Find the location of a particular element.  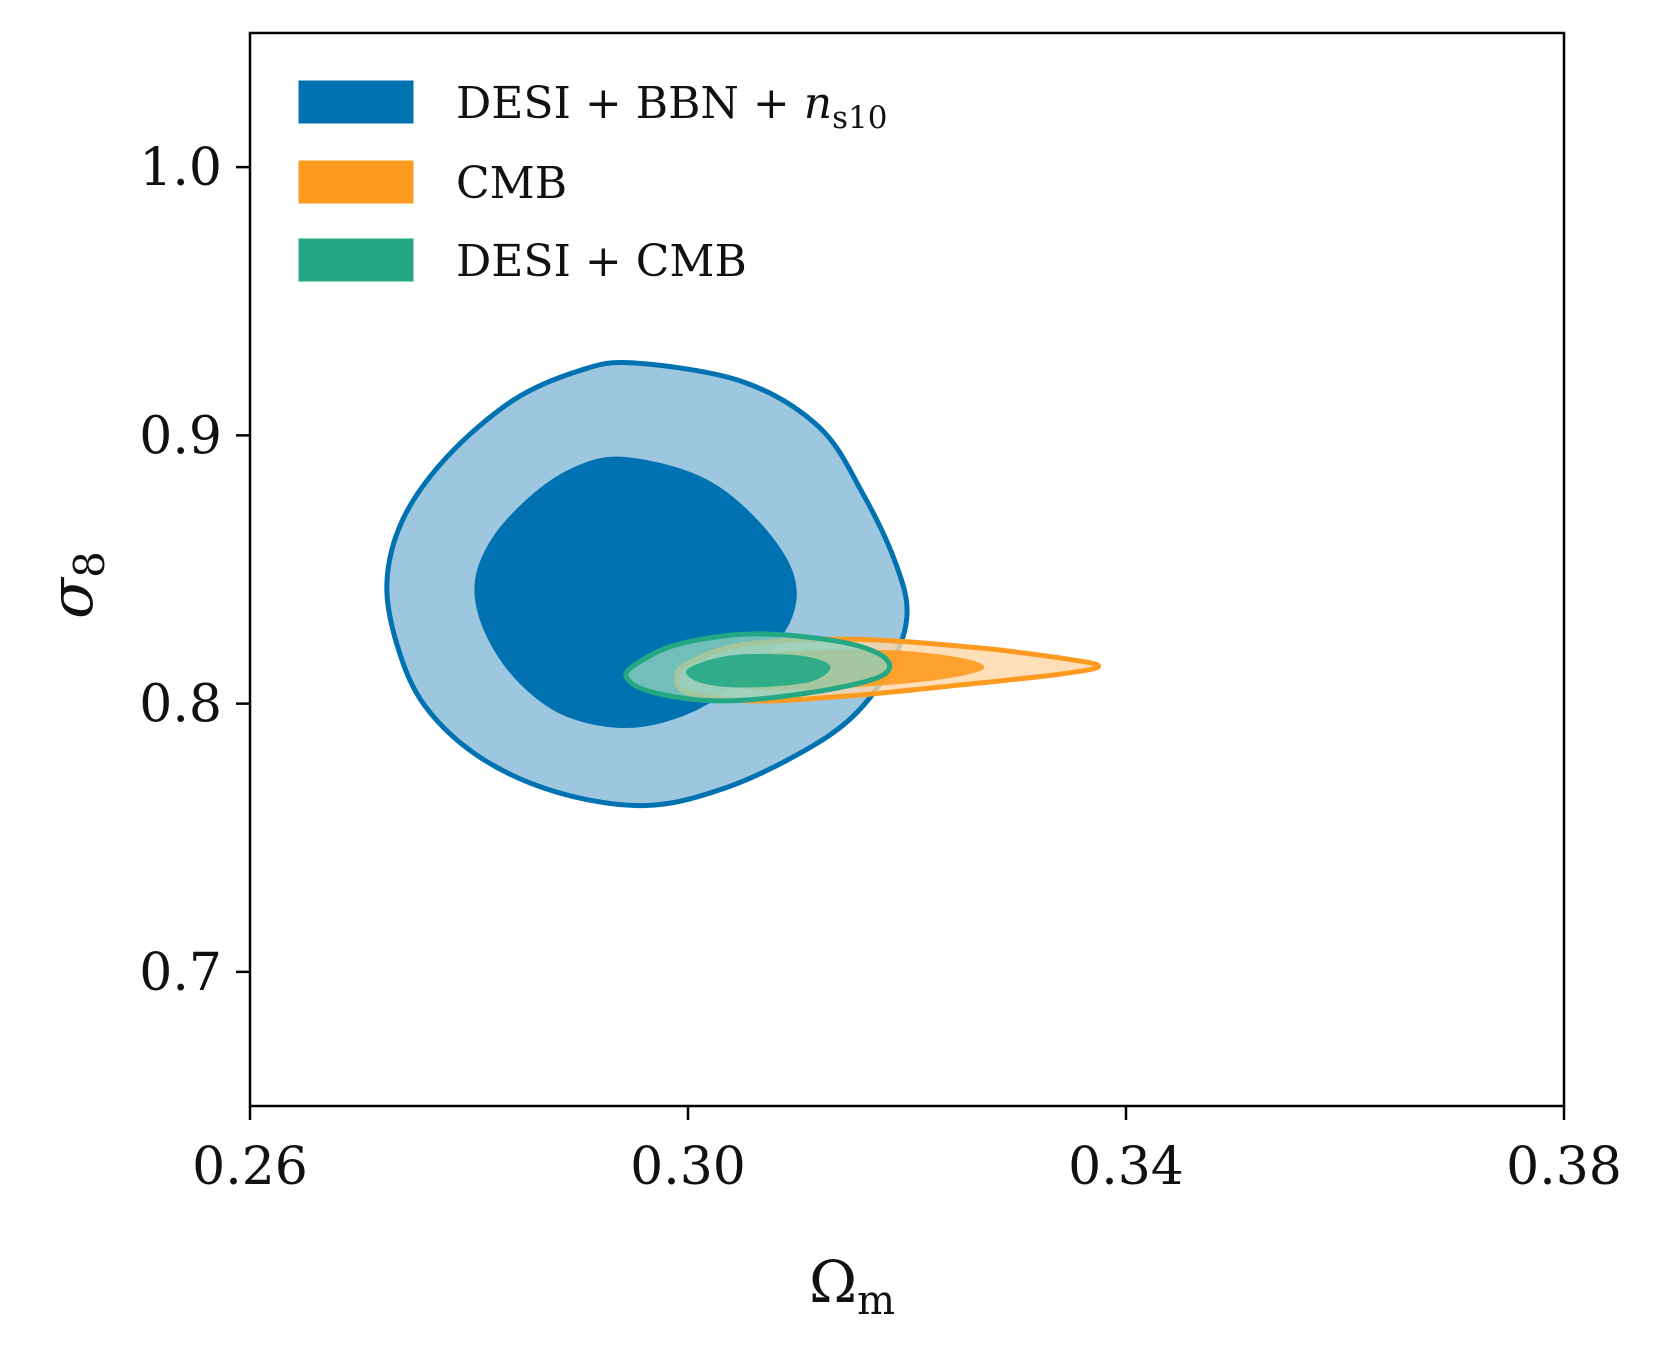

x-axis-label: Ωm is located at coordinates (852, 1286).